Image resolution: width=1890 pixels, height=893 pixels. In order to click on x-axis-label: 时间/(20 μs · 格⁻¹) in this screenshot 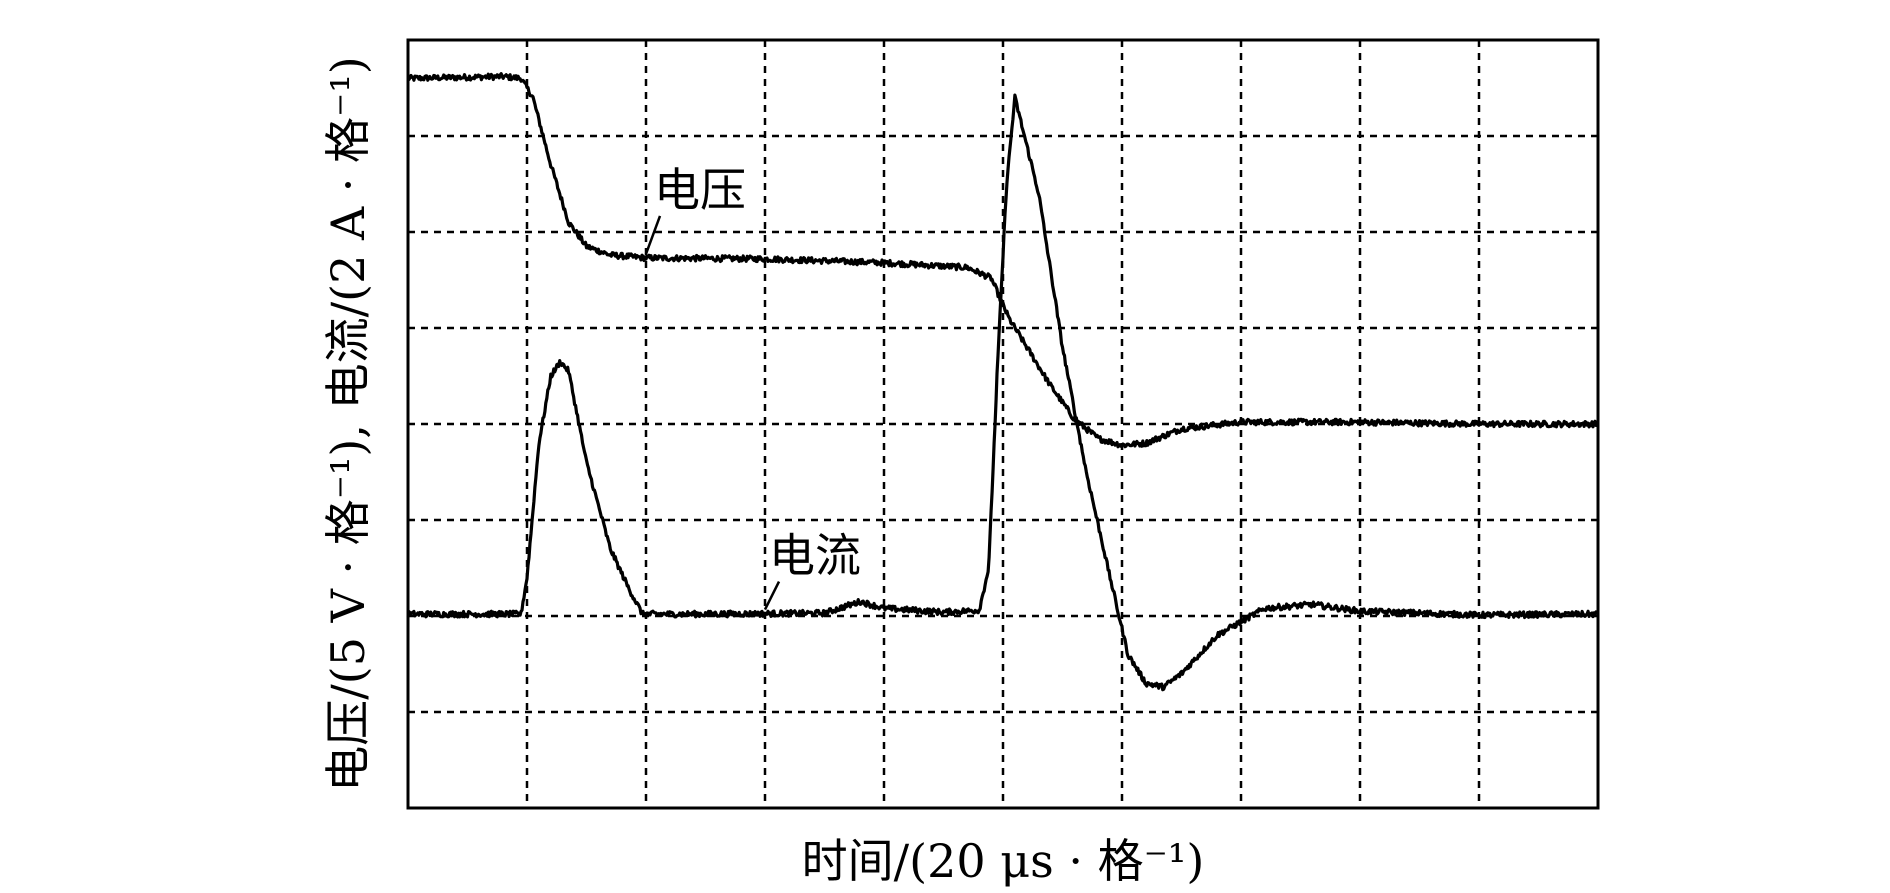, I will do `click(1003, 861)`.